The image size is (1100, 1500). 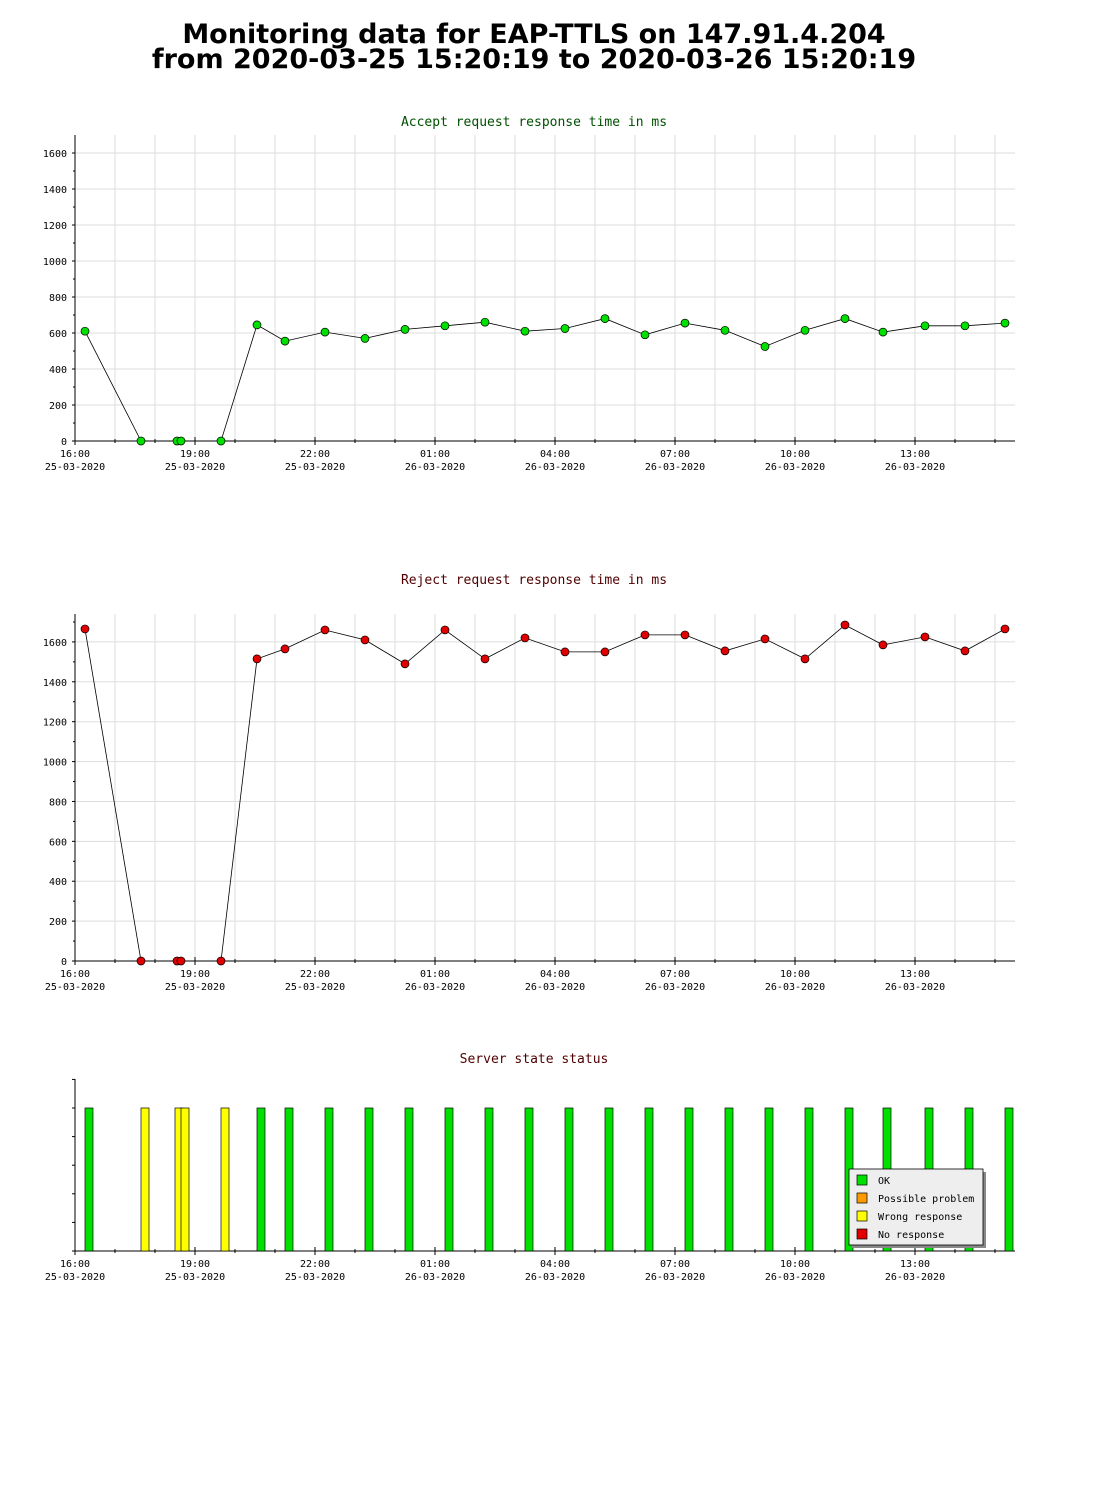 I want to click on reject-x-tick-label-time: 04:00, so click(x=555, y=974).